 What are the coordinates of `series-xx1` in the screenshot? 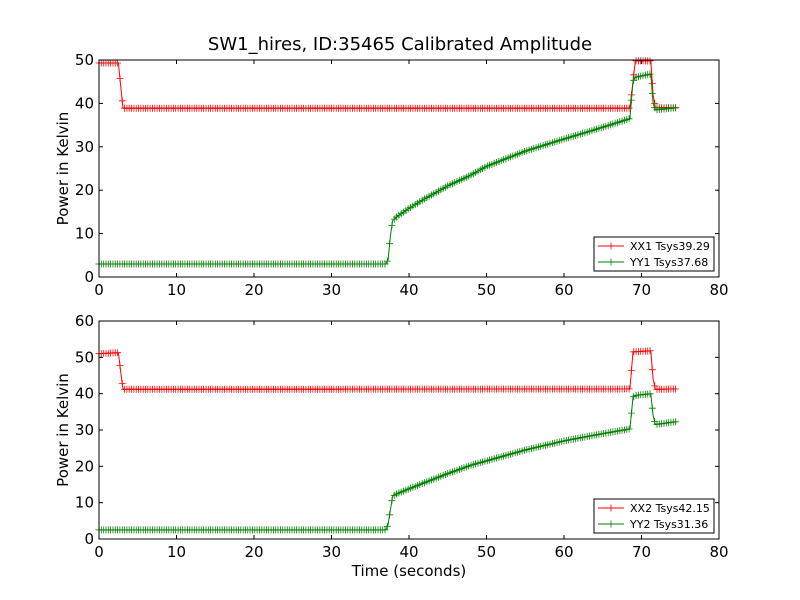 It's located at (387, 84).